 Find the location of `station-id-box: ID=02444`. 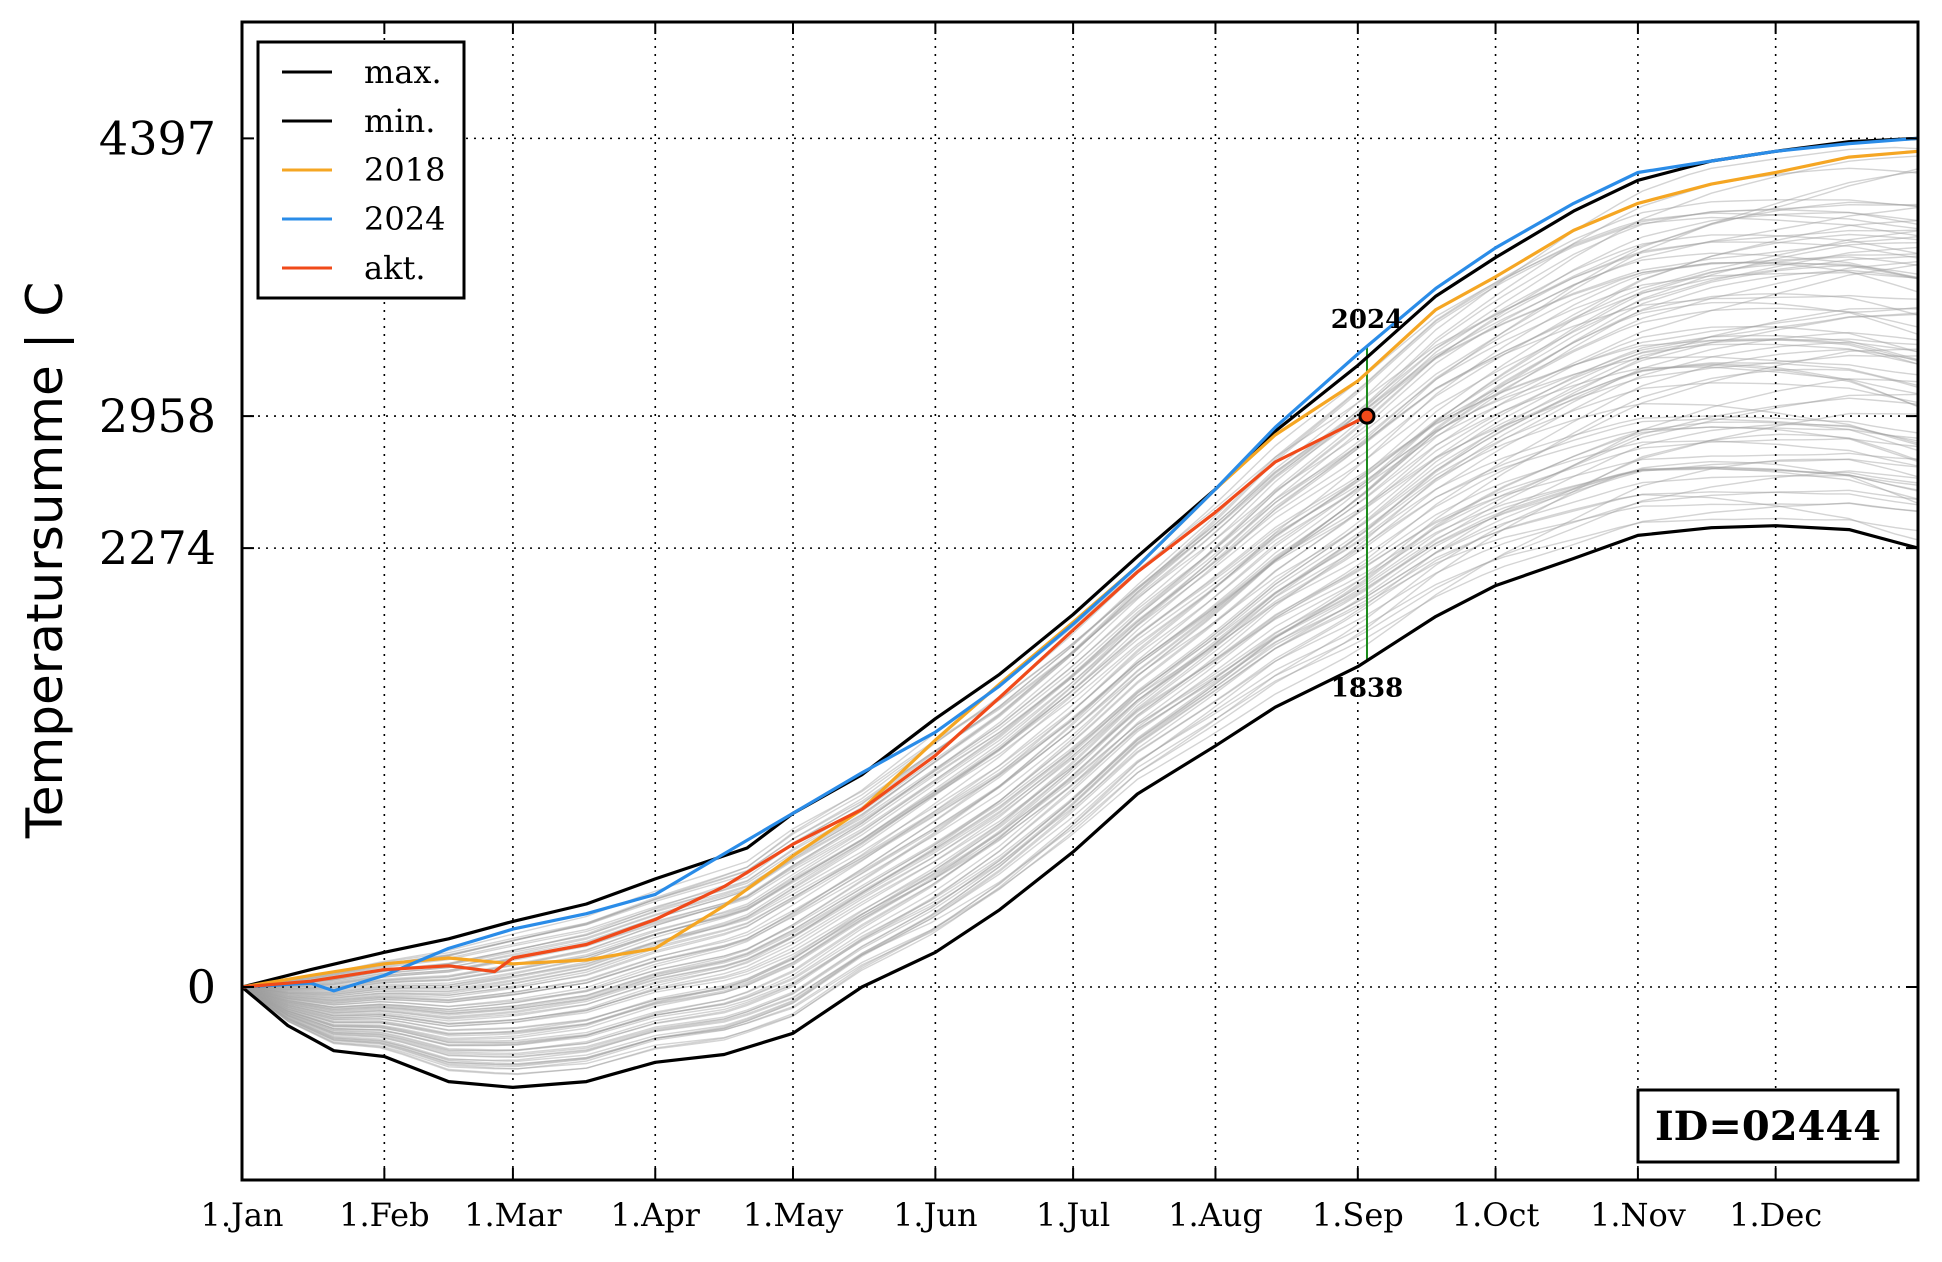

station-id-box: ID=02444 is located at coordinates (1768, 1126).